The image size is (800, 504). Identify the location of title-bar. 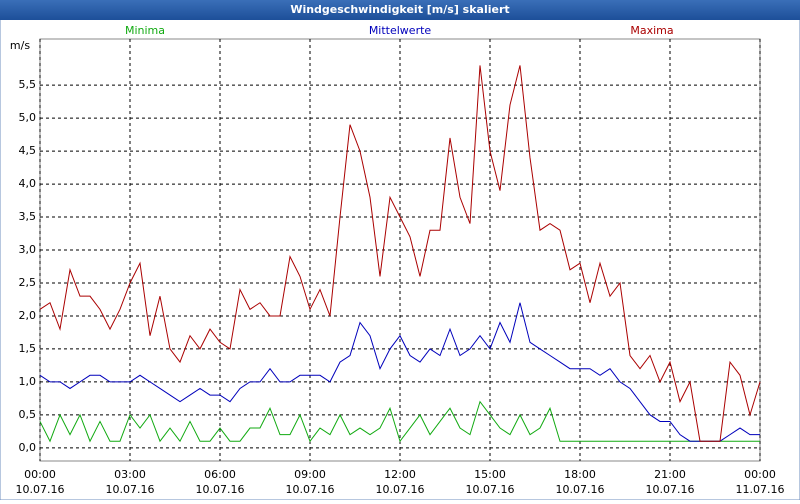
(400, 10).